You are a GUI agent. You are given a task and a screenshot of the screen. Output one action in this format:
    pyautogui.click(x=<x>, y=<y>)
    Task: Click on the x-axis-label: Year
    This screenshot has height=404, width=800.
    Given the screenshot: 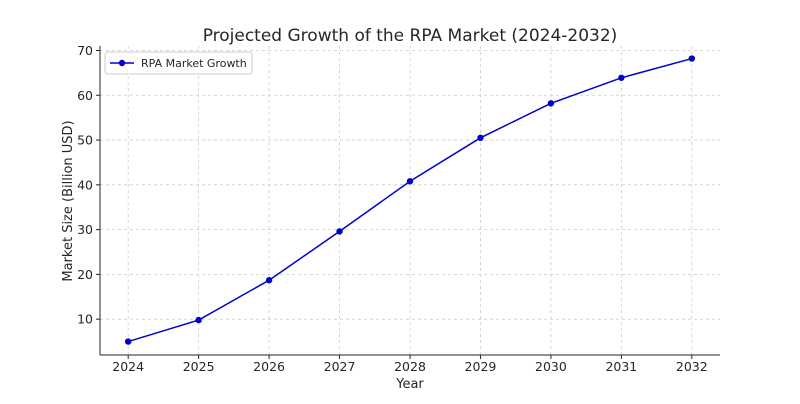 What is the action you would take?
    pyautogui.click(x=409, y=384)
    